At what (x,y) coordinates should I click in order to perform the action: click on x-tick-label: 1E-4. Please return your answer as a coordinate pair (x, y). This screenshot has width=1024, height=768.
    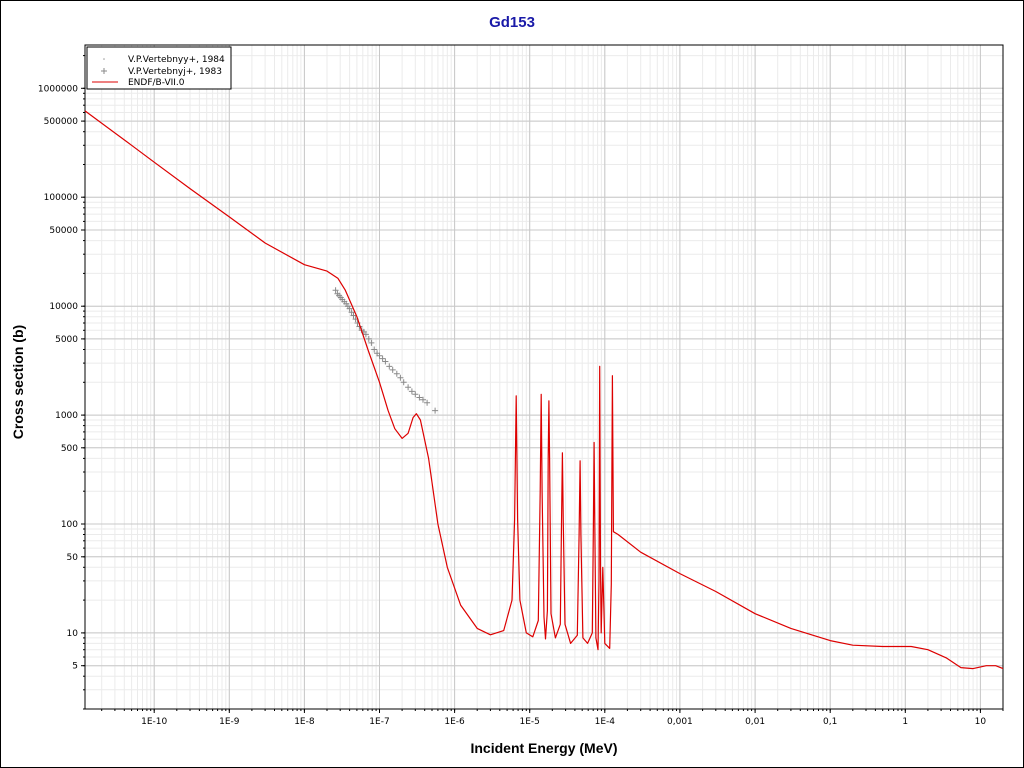
    Looking at the image, I should click on (605, 722).